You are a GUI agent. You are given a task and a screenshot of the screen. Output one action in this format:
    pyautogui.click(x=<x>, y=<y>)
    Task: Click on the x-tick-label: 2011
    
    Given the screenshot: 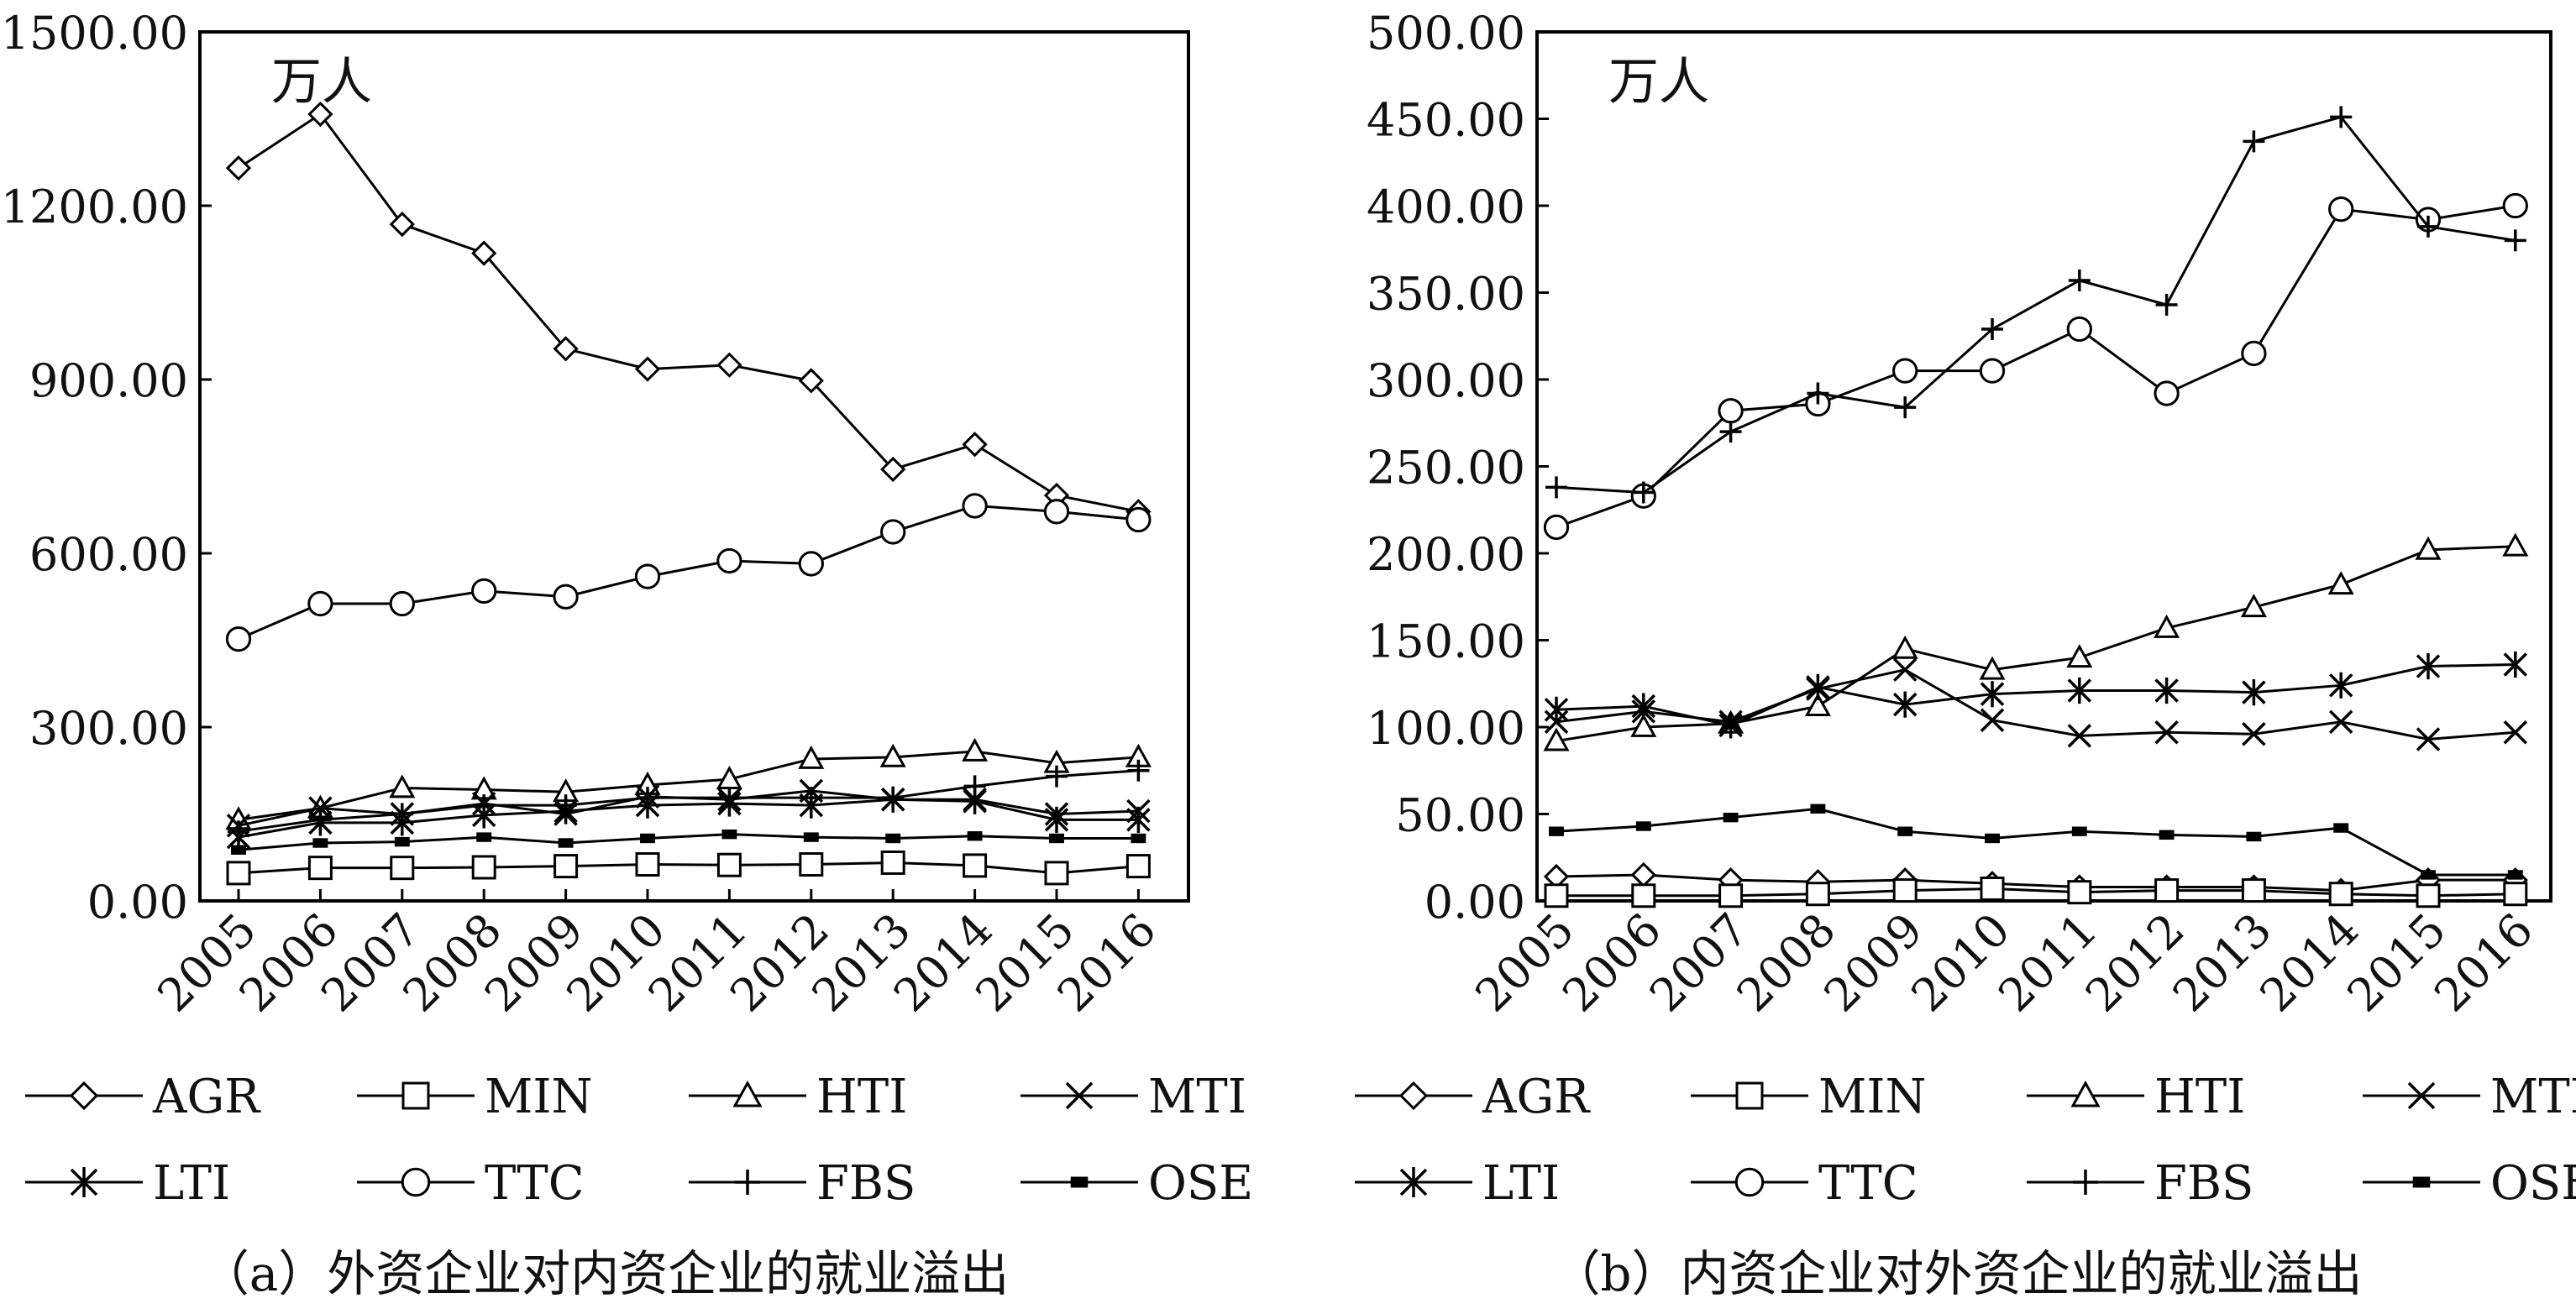 What is the action you would take?
    pyautogui.click(x=2047, y=963)
    